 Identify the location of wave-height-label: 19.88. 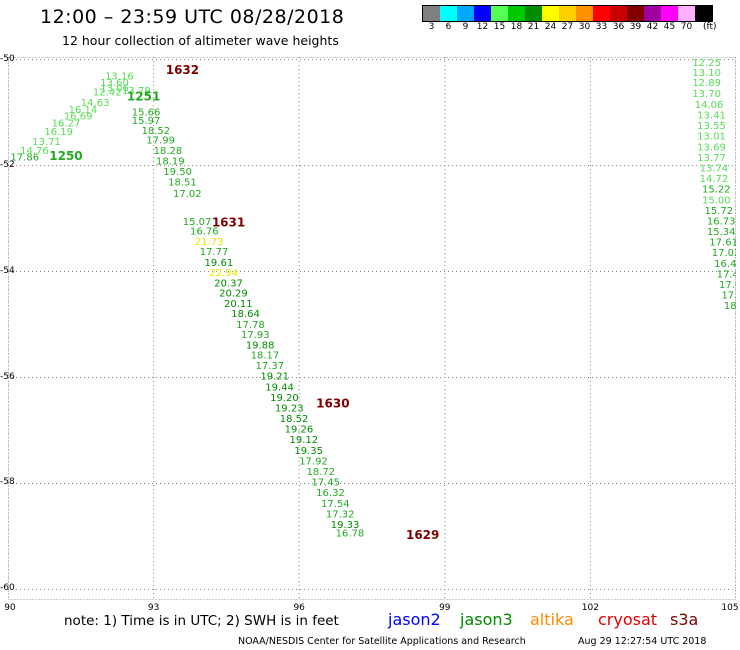
(260, 345).